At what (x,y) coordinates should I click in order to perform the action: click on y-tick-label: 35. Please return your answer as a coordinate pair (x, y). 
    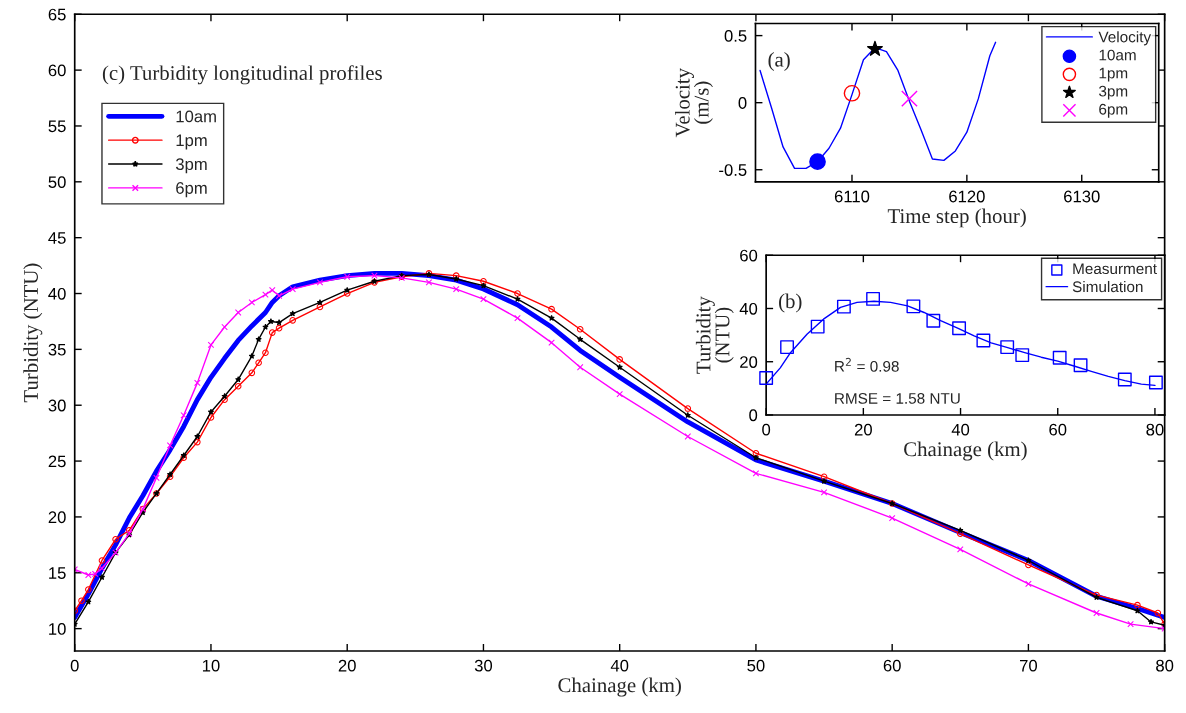
    Looking at the image, I should click on (57, 349).